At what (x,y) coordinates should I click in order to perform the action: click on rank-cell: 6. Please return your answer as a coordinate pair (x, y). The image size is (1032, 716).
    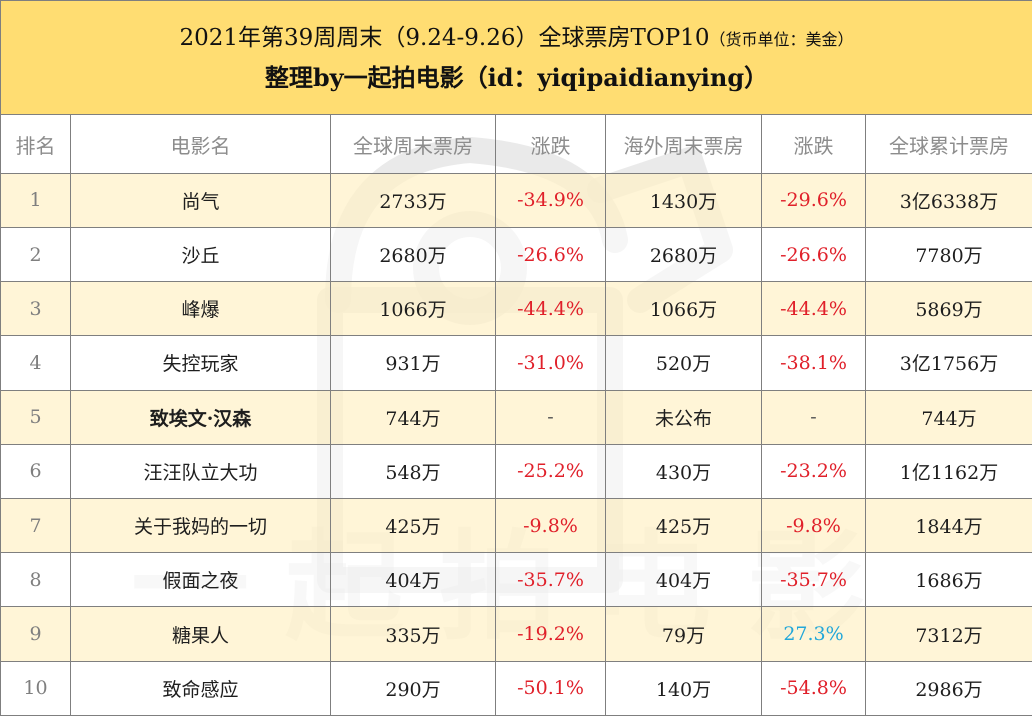
    Looking at the image, I should click on (35, 471).